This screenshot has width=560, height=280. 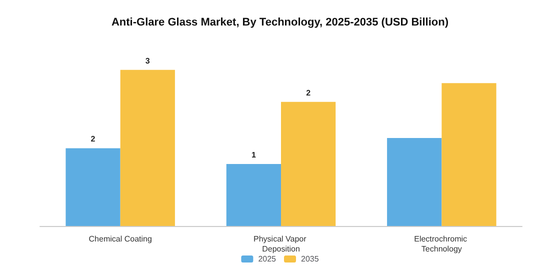 I want to click on x-tick-label: Chemical Coating, so click(x=120, y=239).